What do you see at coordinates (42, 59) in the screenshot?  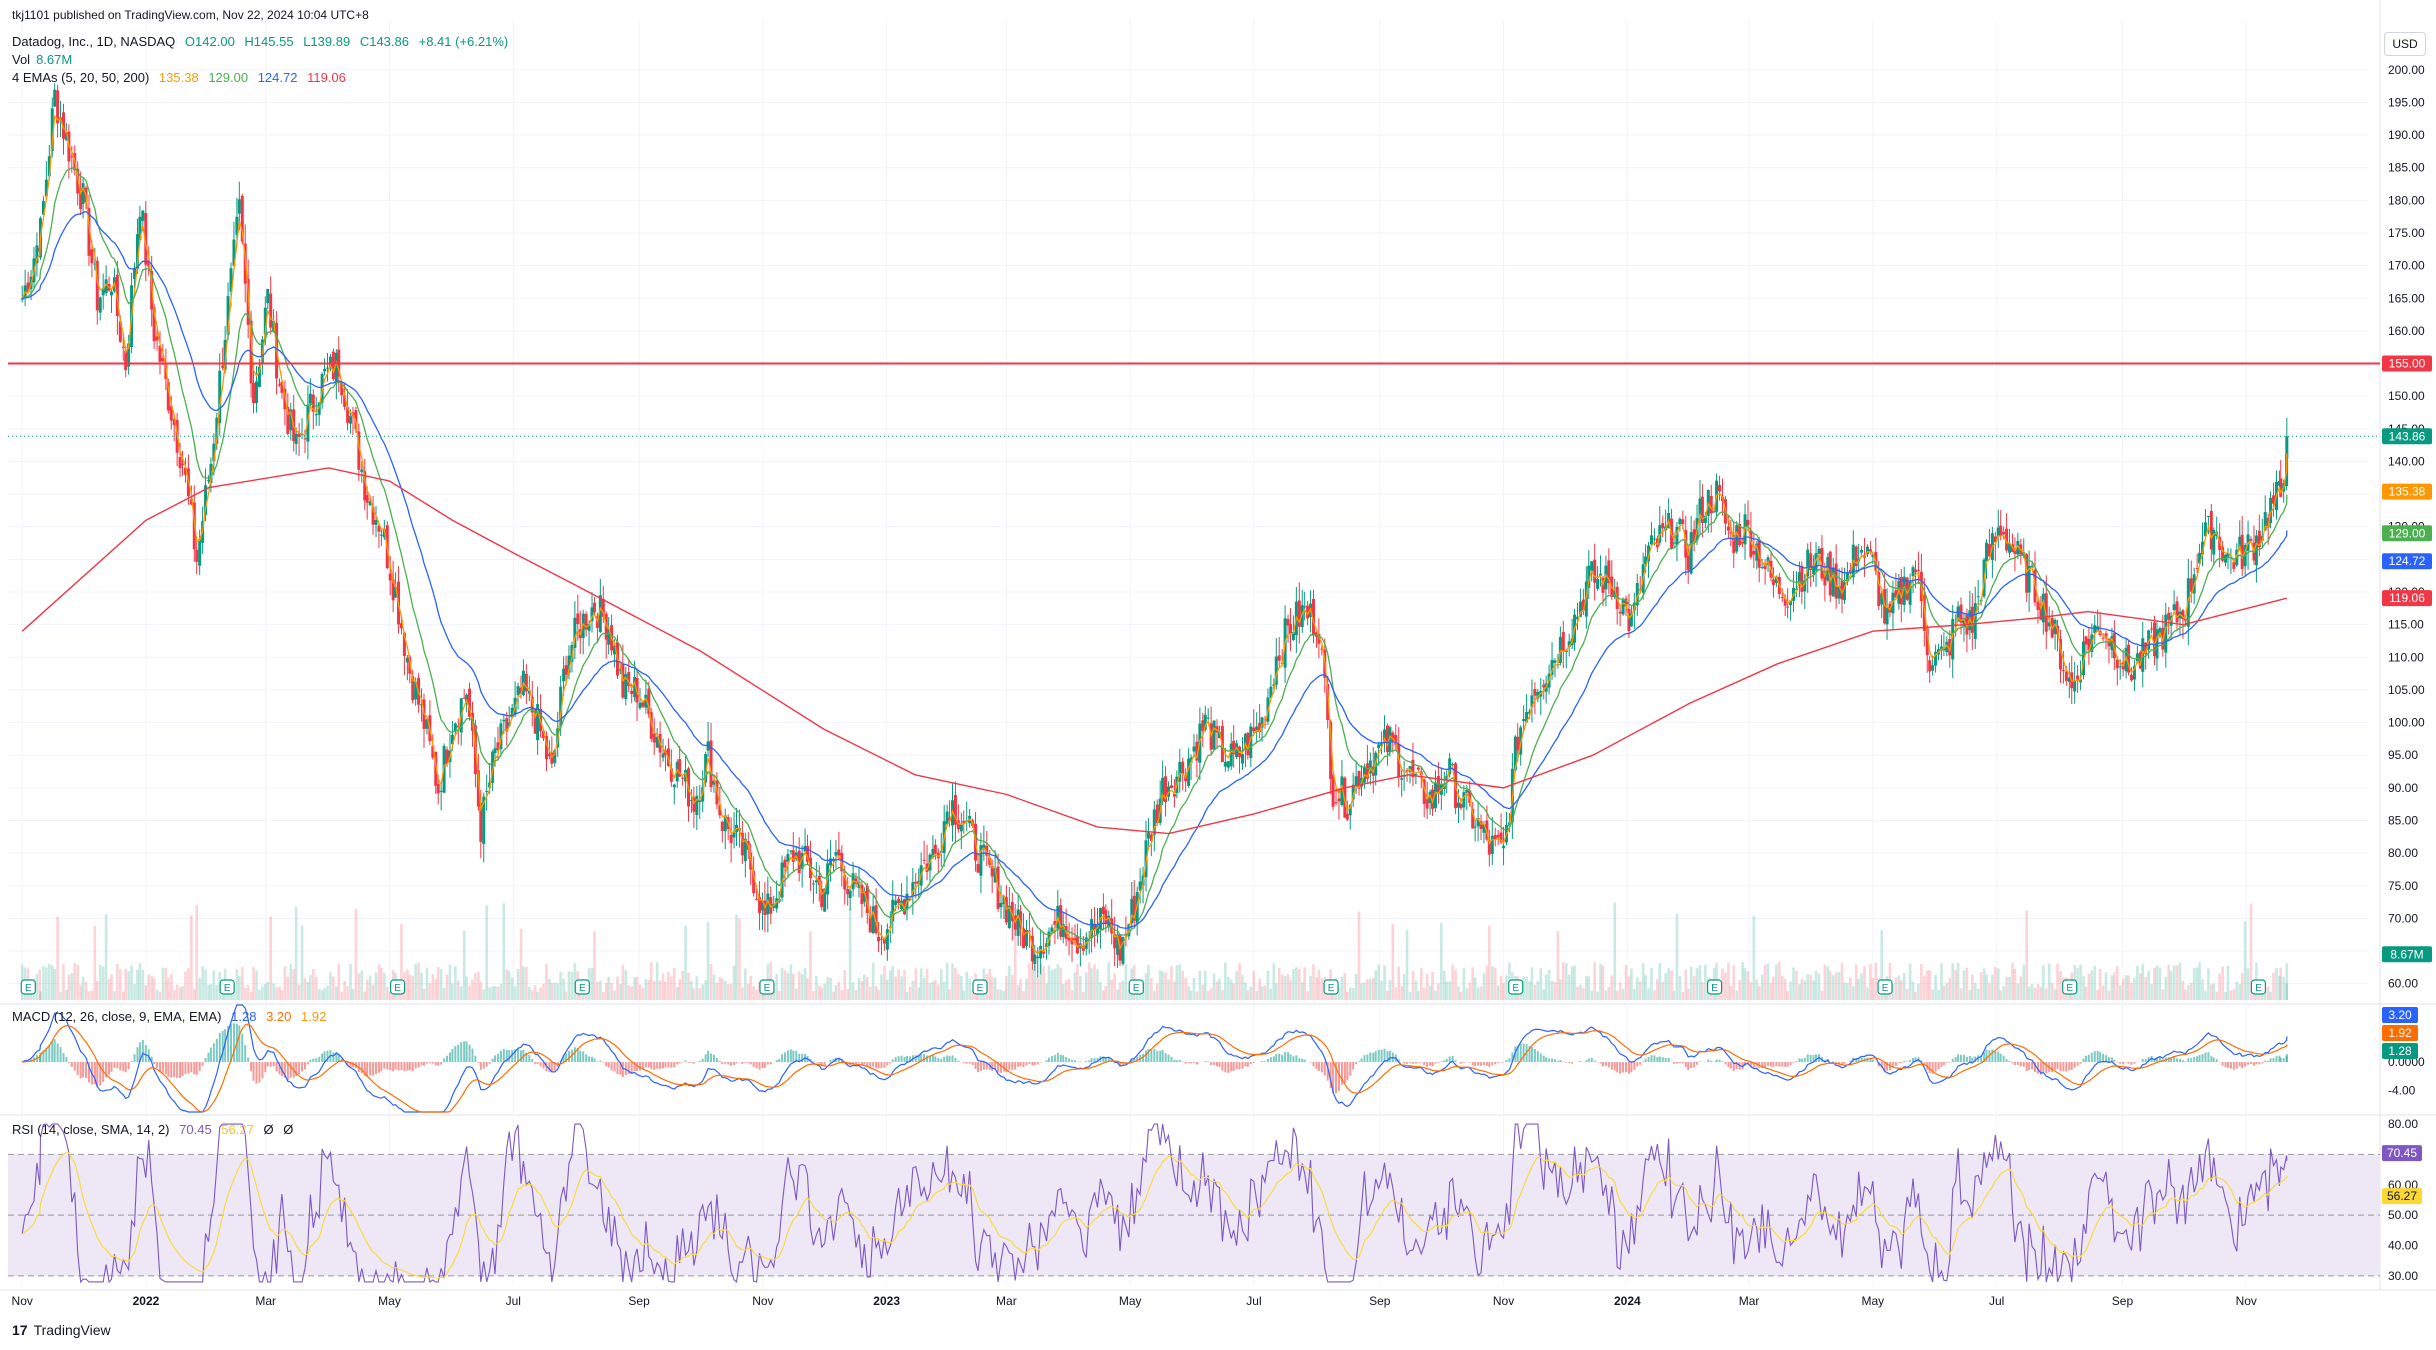 I see `volume-line: Vol 8.67M` at bounding box center [42, 59].